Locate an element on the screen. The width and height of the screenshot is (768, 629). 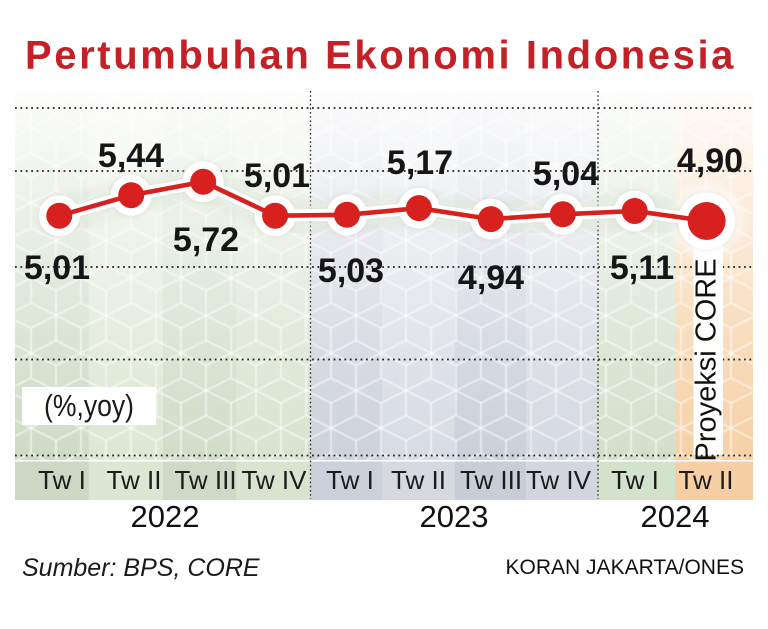
svg-text: 5,72 is located at coordinates (206, 240).